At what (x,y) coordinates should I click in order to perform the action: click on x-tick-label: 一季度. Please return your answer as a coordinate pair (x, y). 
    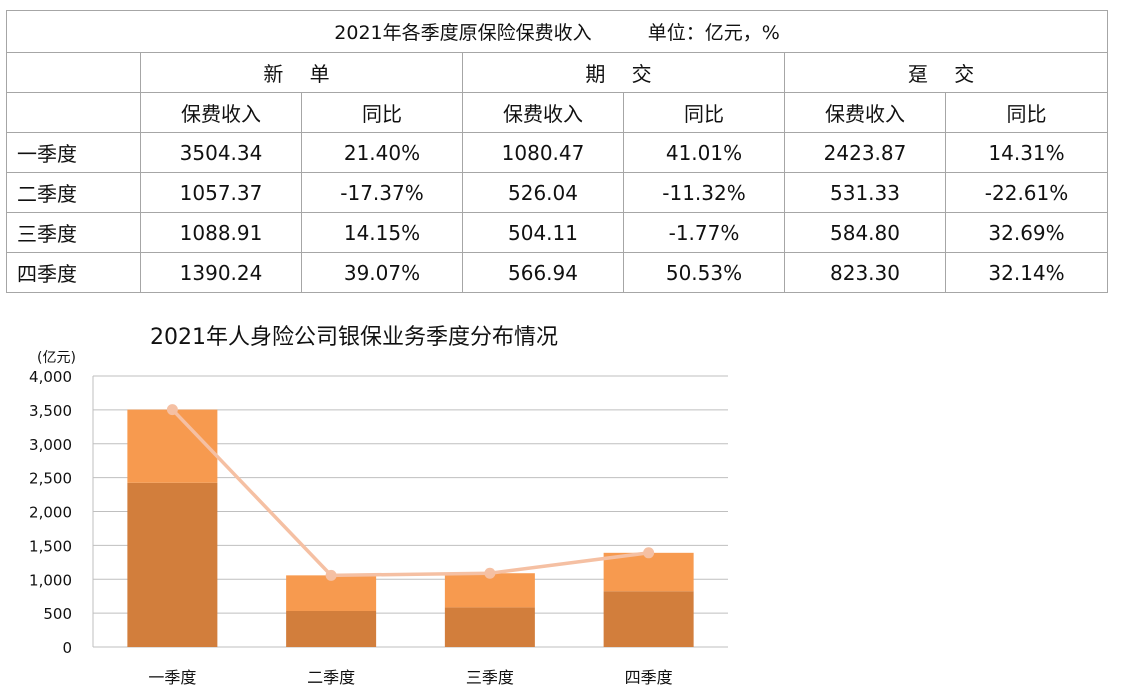
    Looking at the image, I should click on (172, 677).